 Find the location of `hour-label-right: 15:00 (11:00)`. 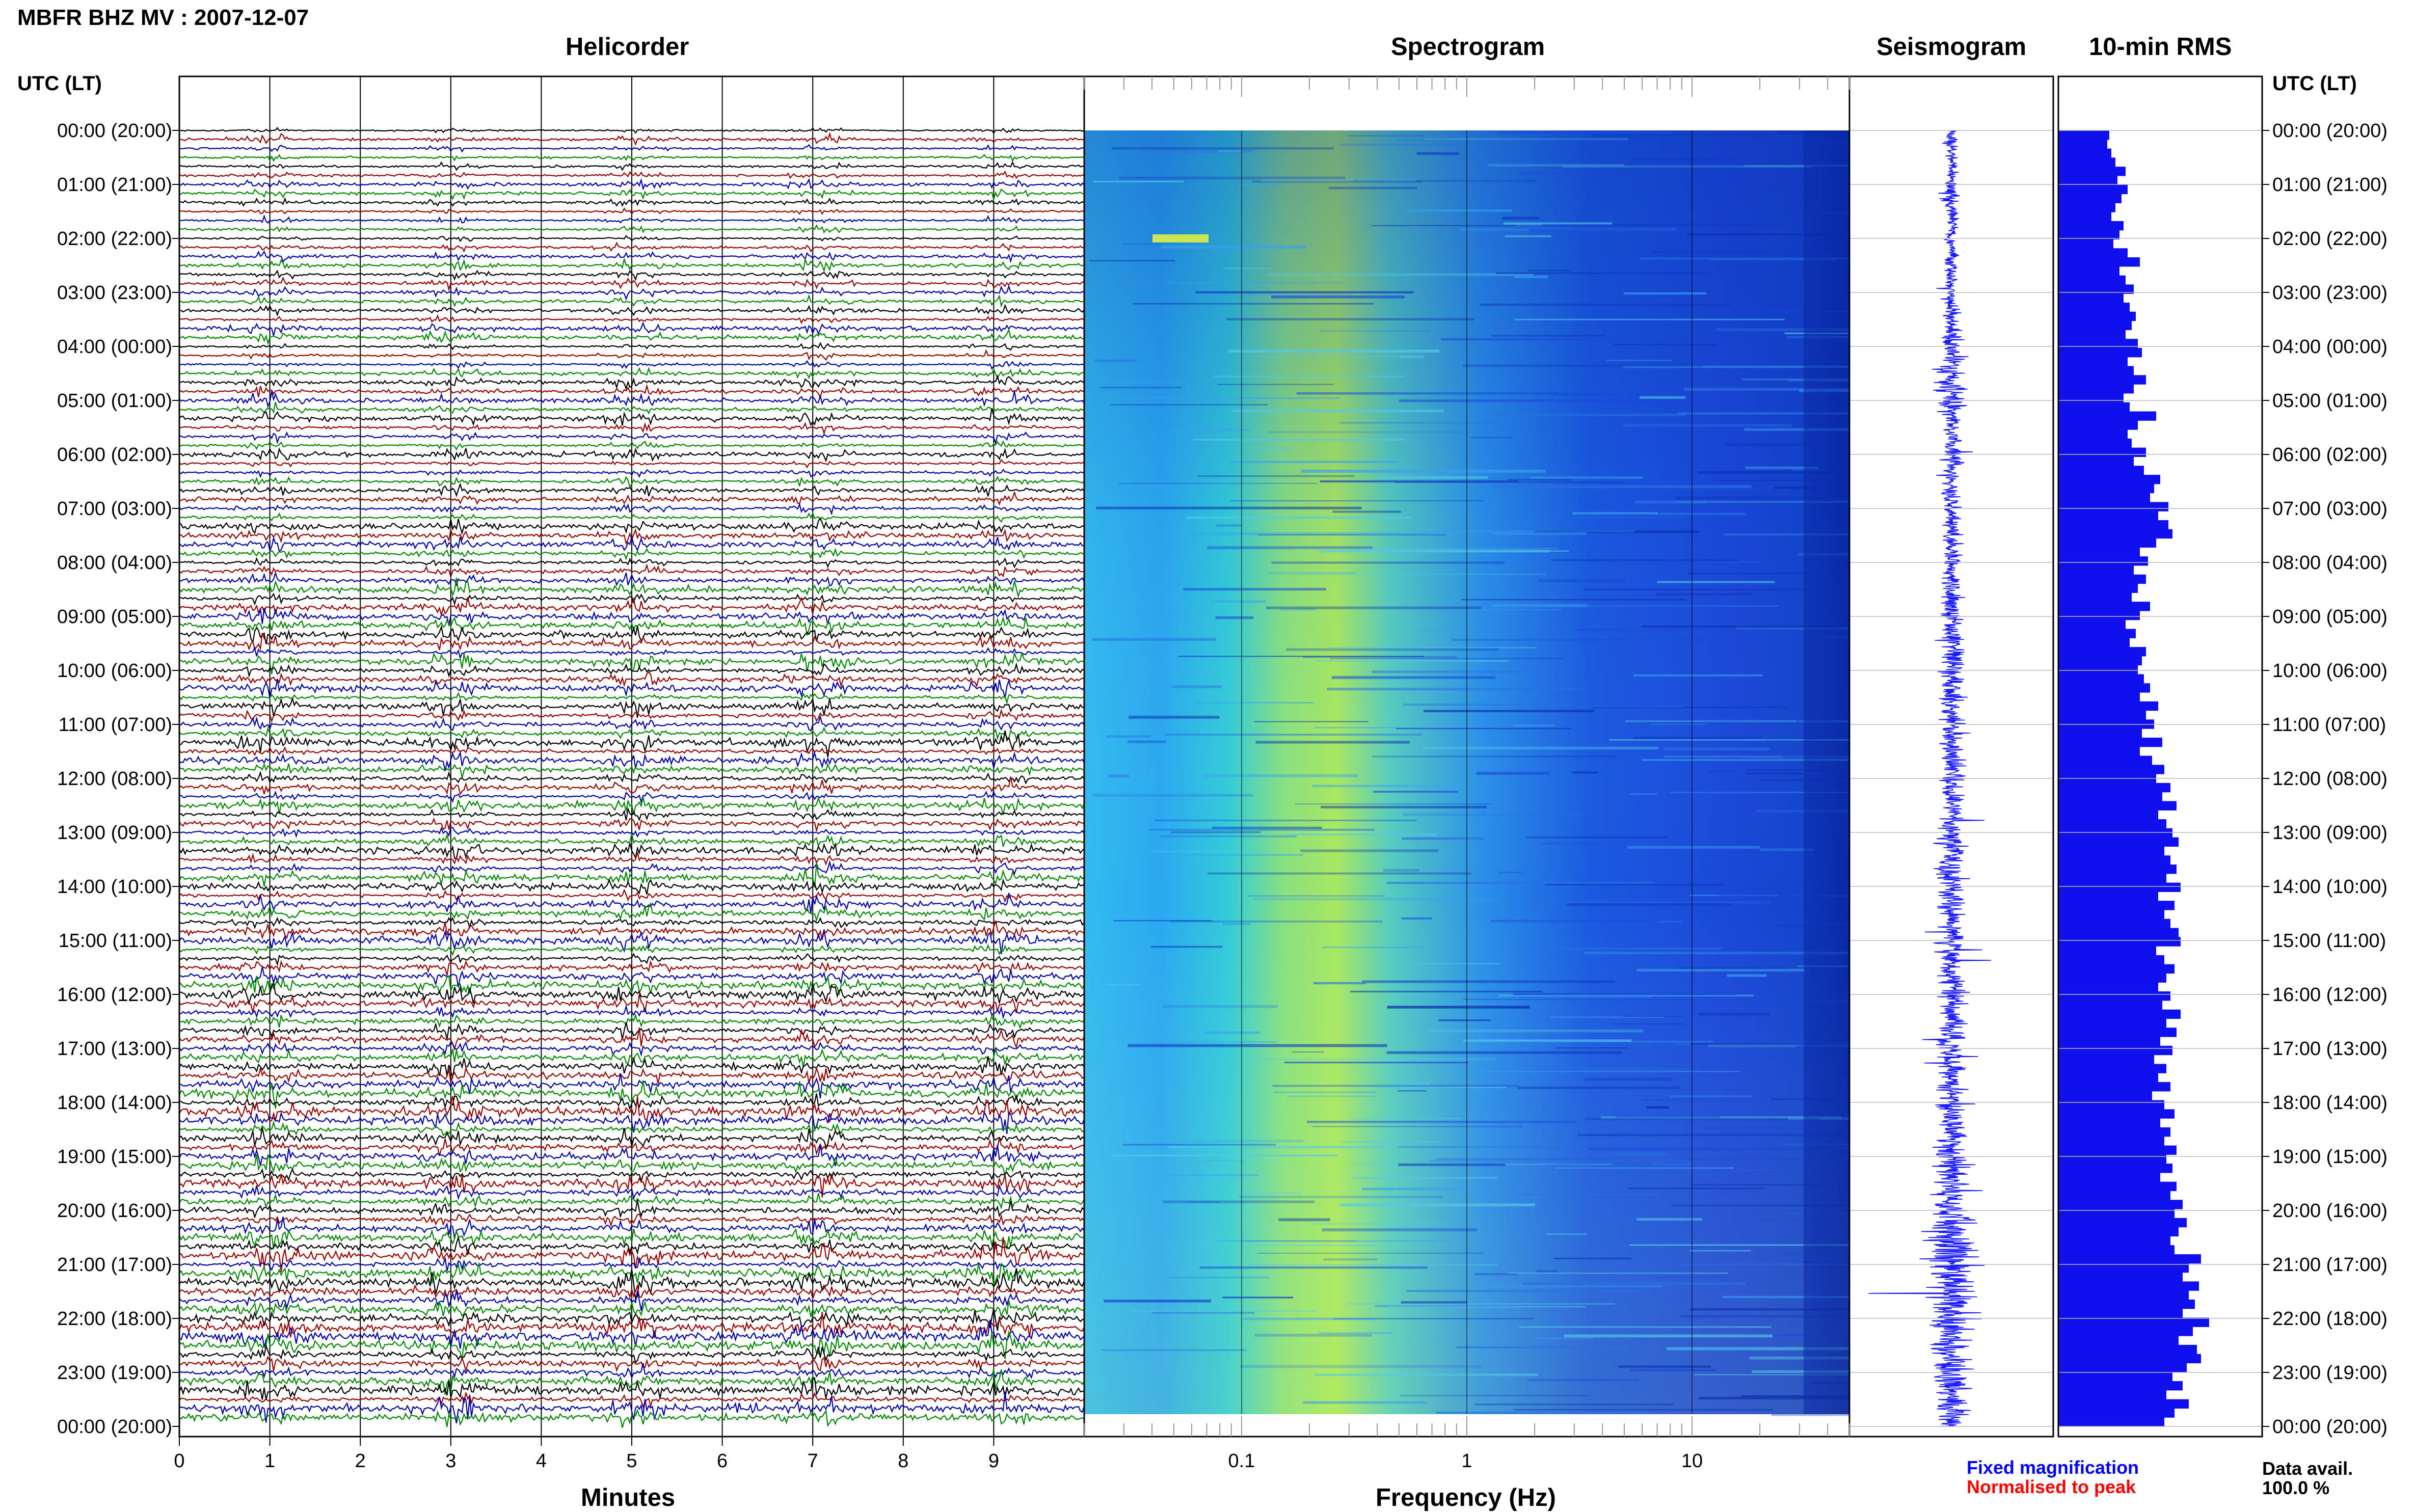

hour-label-right: 15:00 (11:00) is located at coordinates (2329, 941).